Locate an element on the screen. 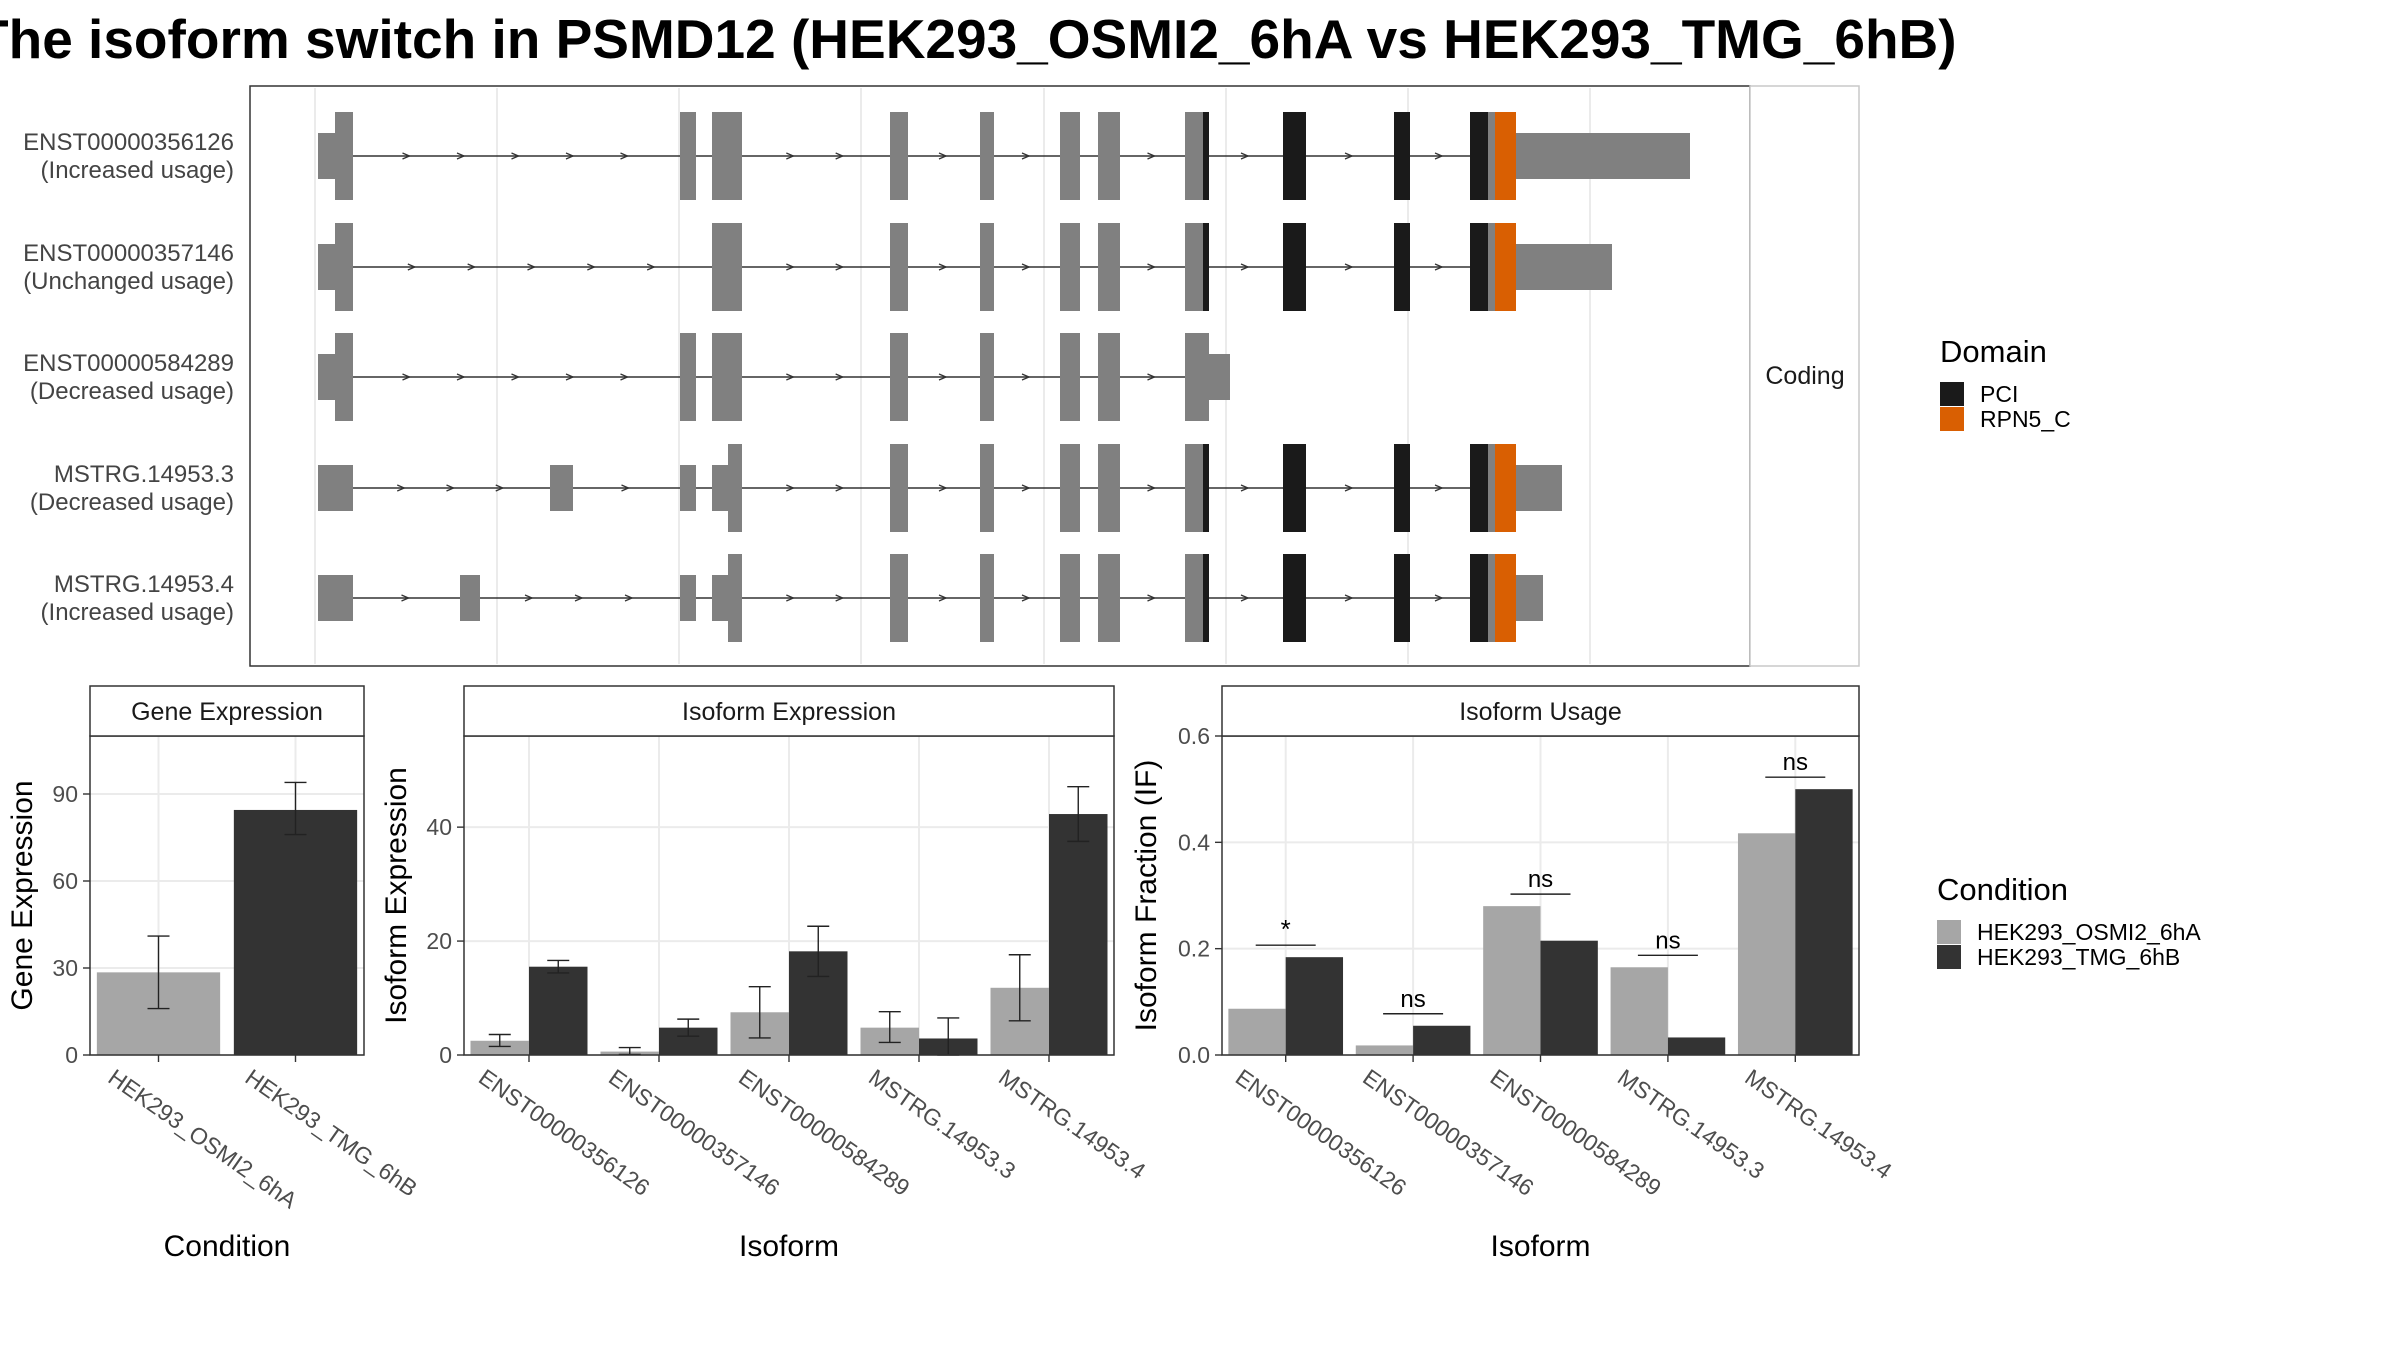 This screenshot has width=2400, height=1350. legend-title: Domain is located at coordinates (1993, 351).